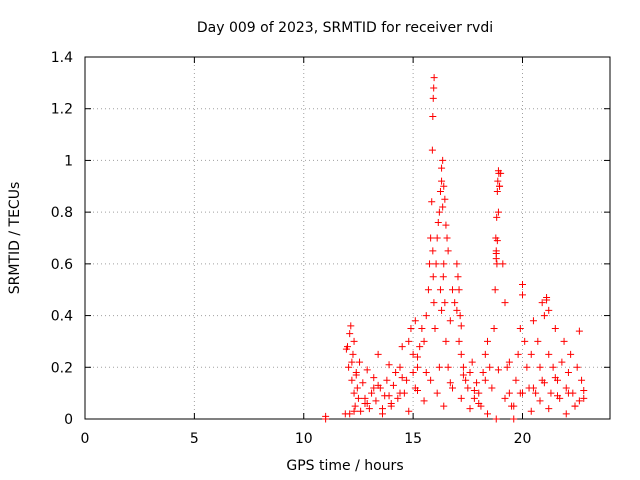  Describe the element at coordinates (62, 317) in the screenshot. I see `y-tick-label: 0.4` at that location.